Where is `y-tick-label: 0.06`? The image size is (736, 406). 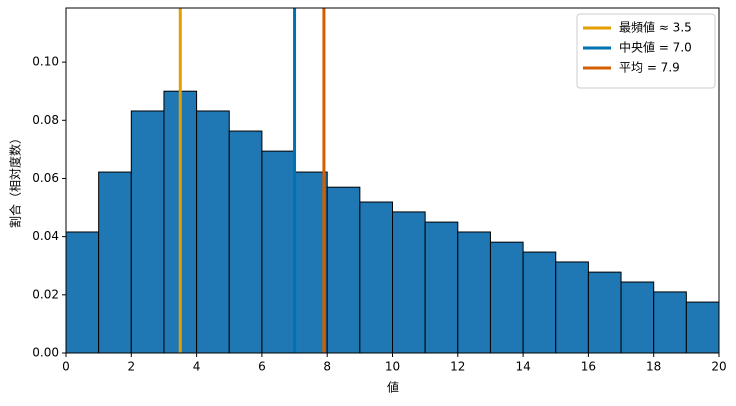 y-tick-label: 0.06 is located at coordinates (45, 178).